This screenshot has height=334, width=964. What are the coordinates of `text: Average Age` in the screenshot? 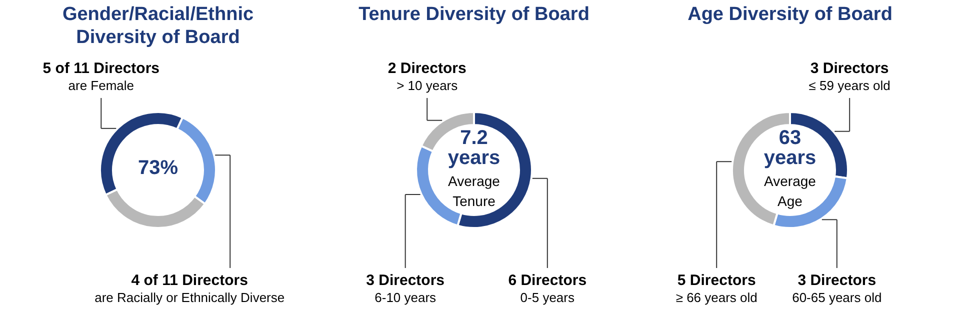 It's located at (790, 191).